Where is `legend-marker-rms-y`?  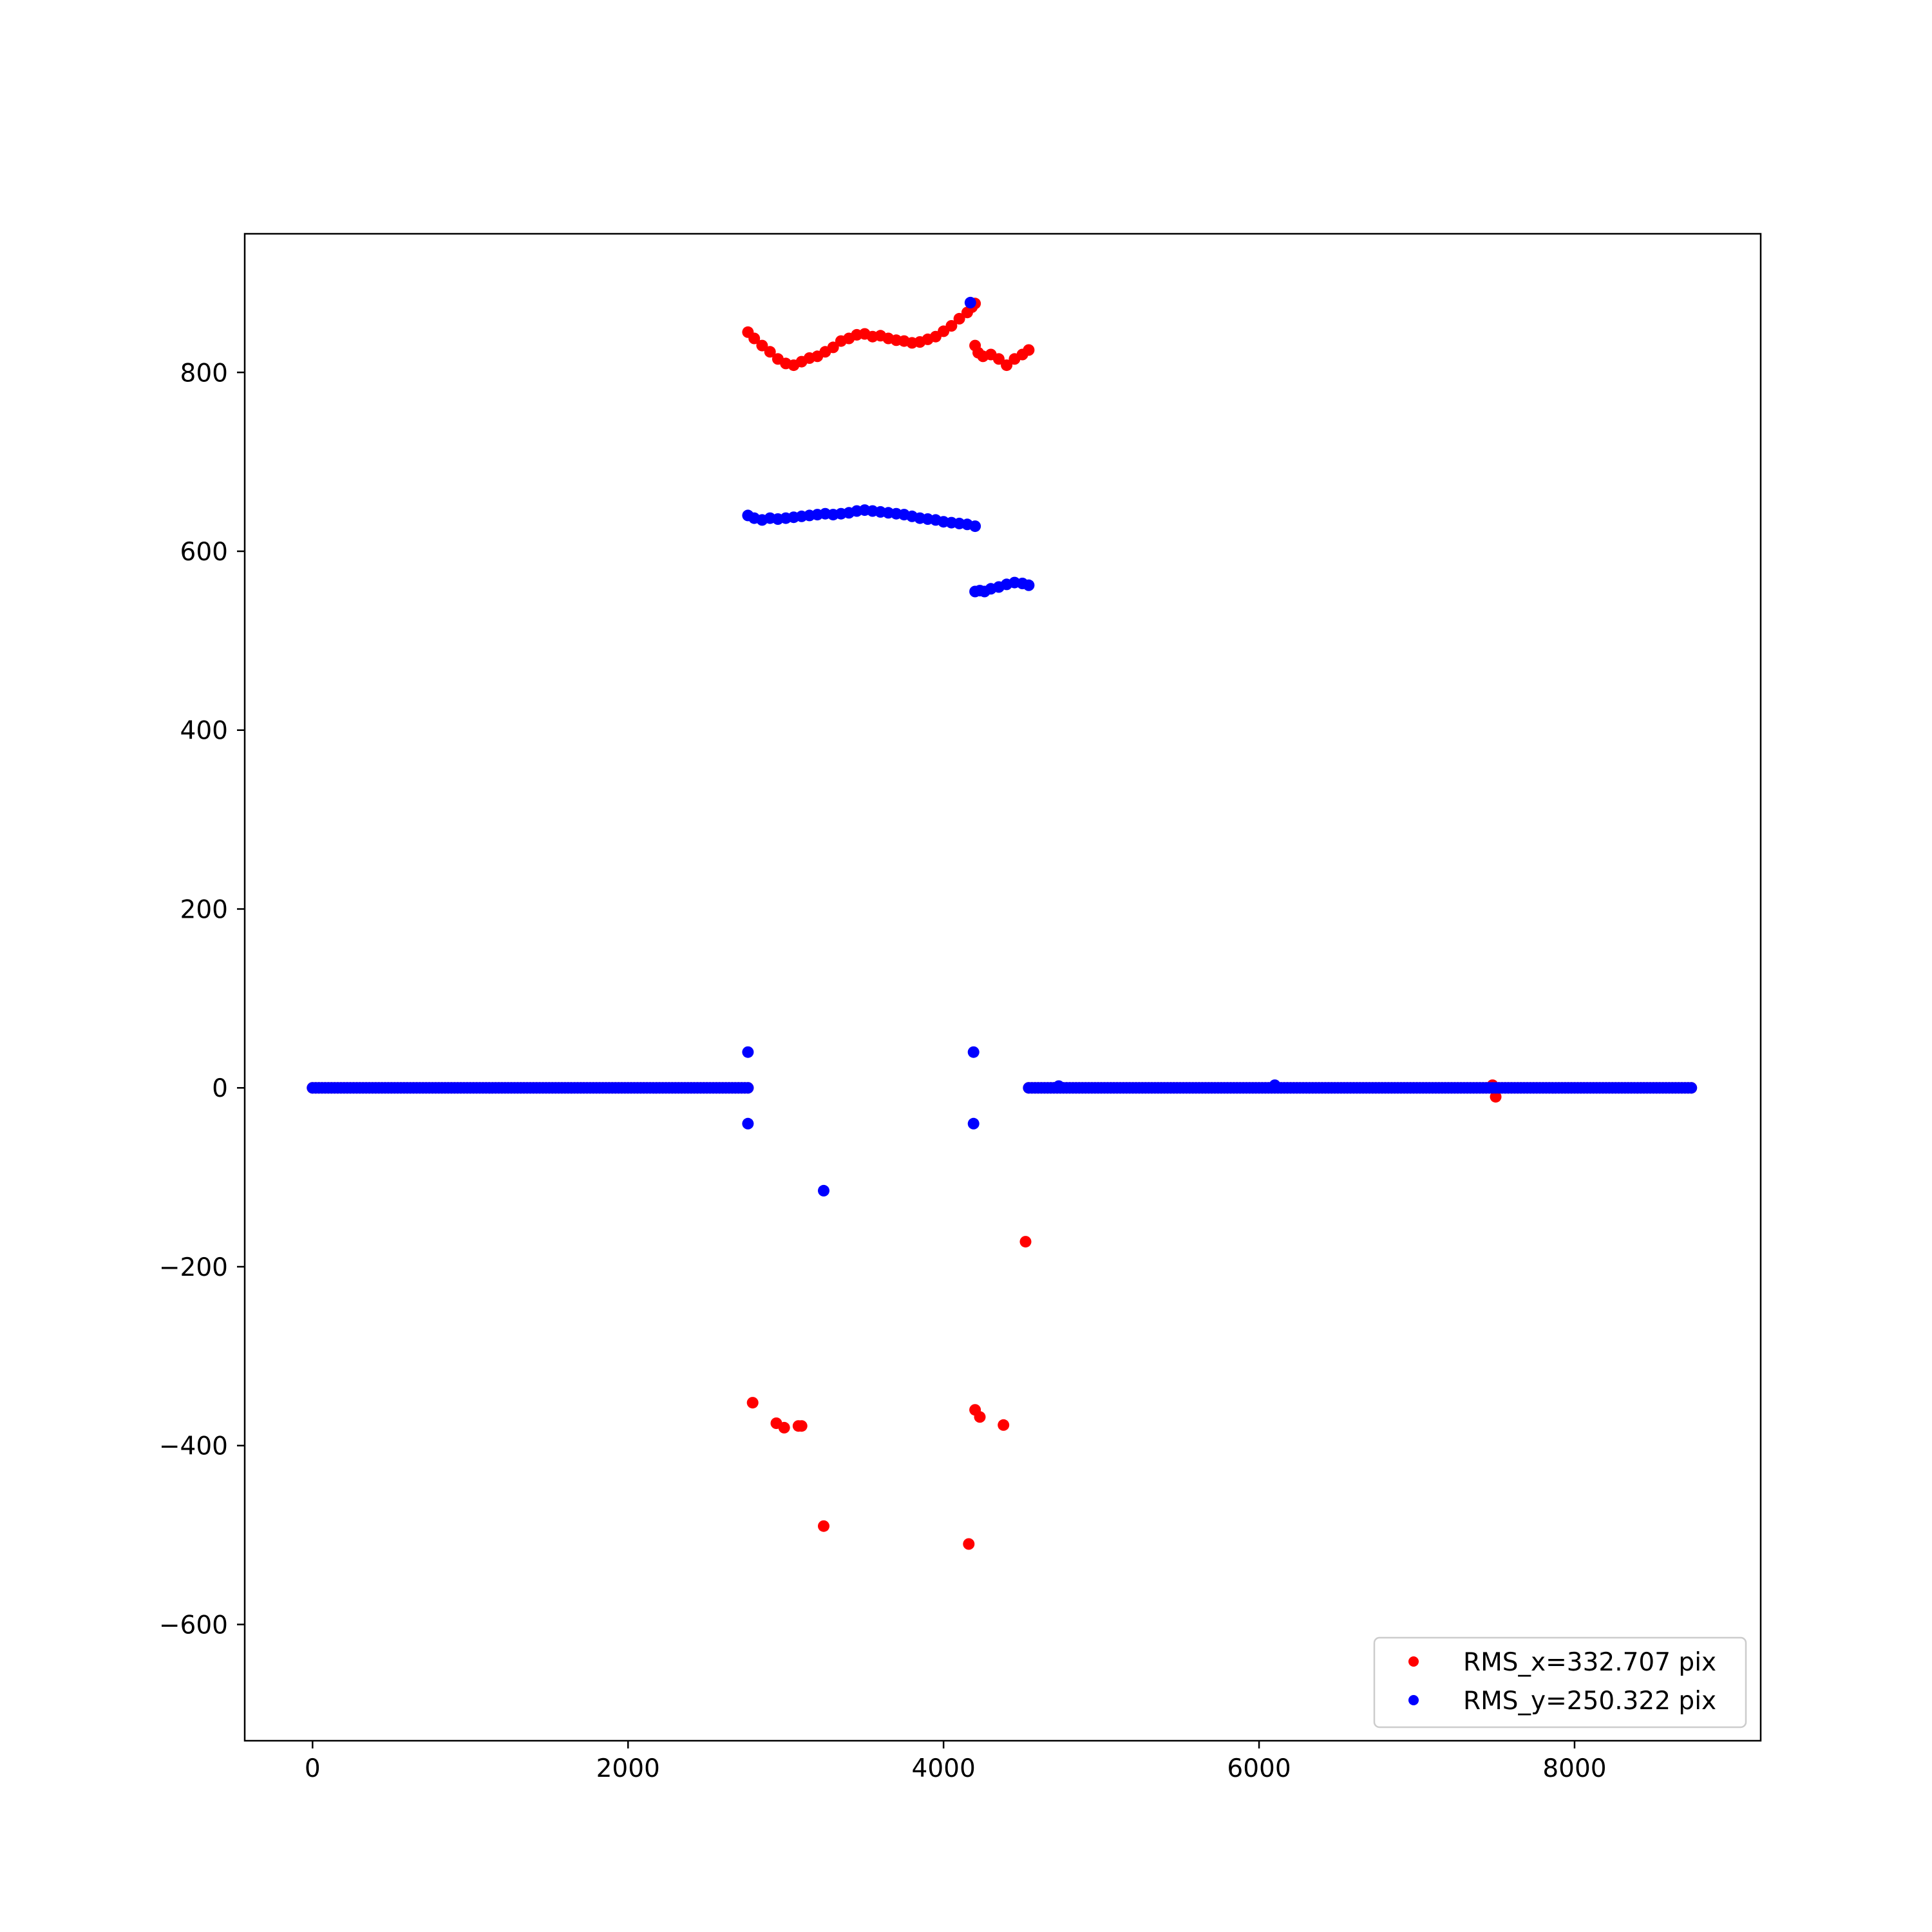
legend-marker-rms-y is located at coordinates (1413, 1700).